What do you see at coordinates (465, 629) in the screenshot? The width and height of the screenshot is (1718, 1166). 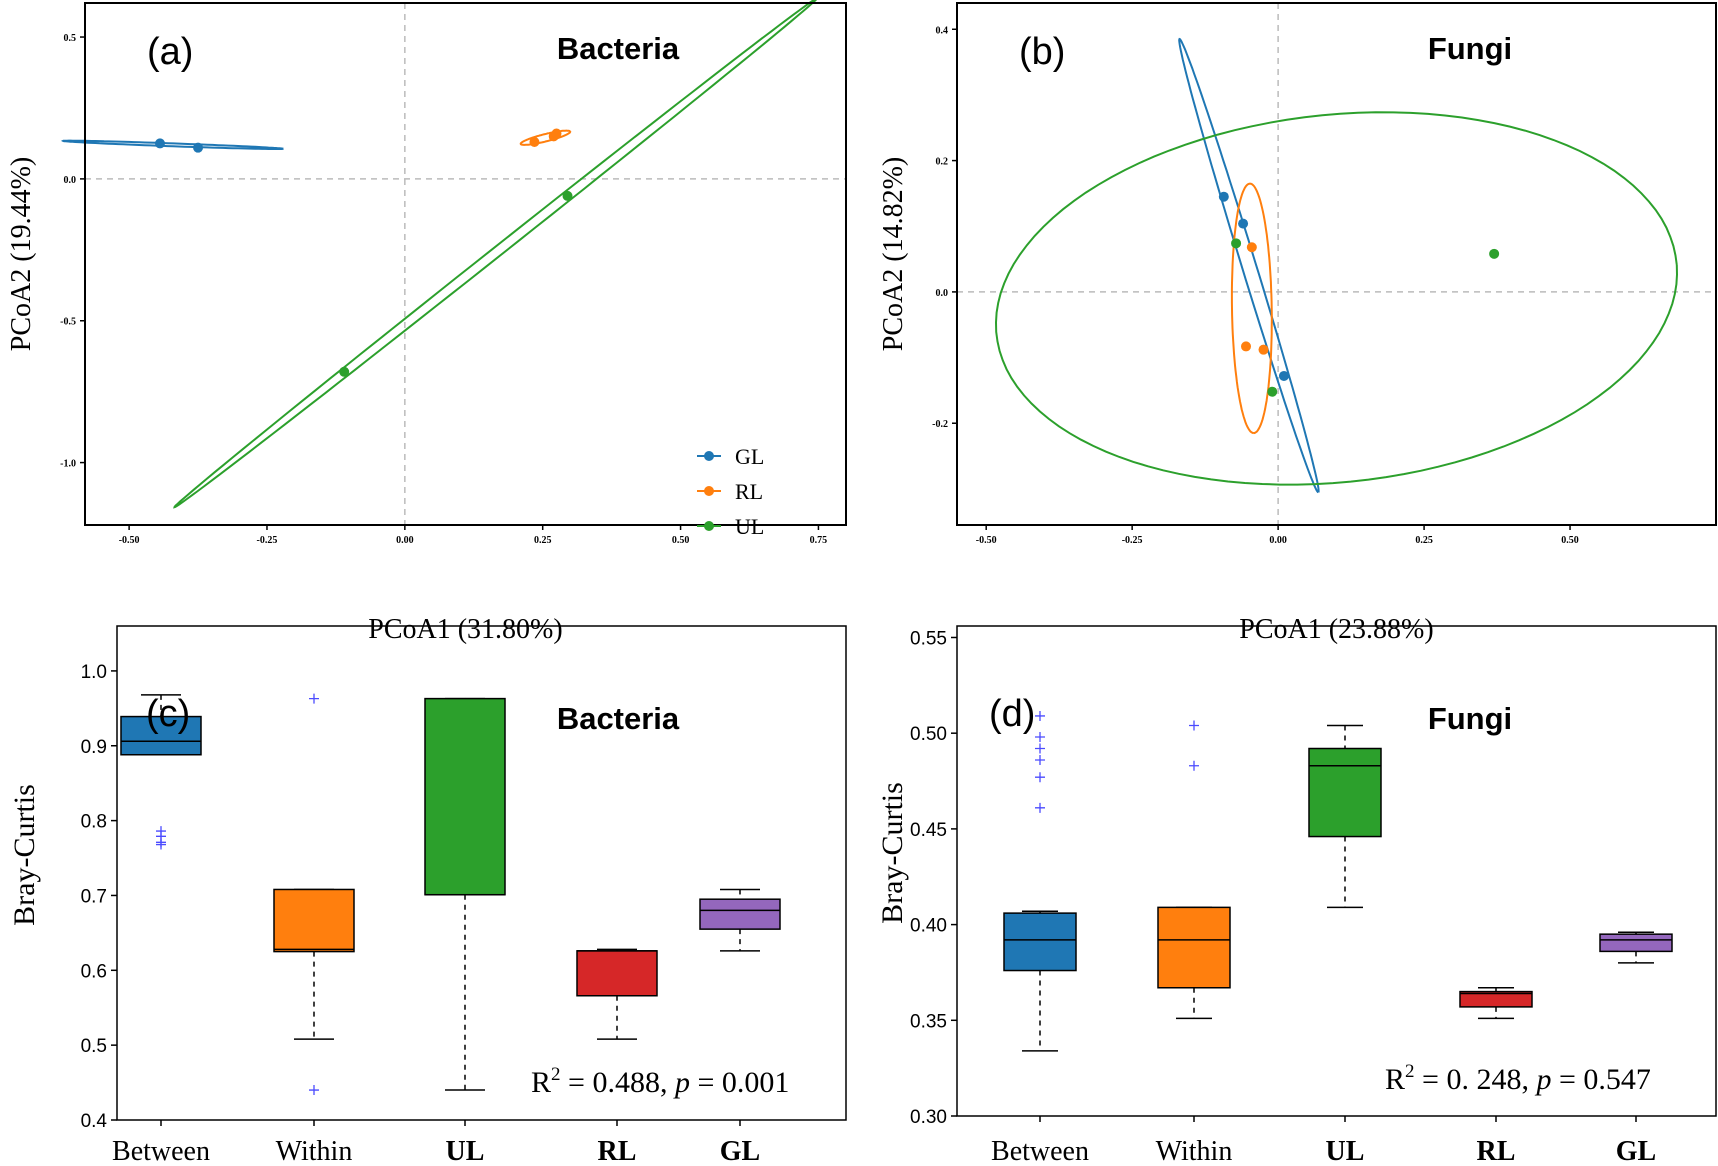 I see `x-axis-title: PCoA1 (31.80%)` at bounding box center [465, 629].